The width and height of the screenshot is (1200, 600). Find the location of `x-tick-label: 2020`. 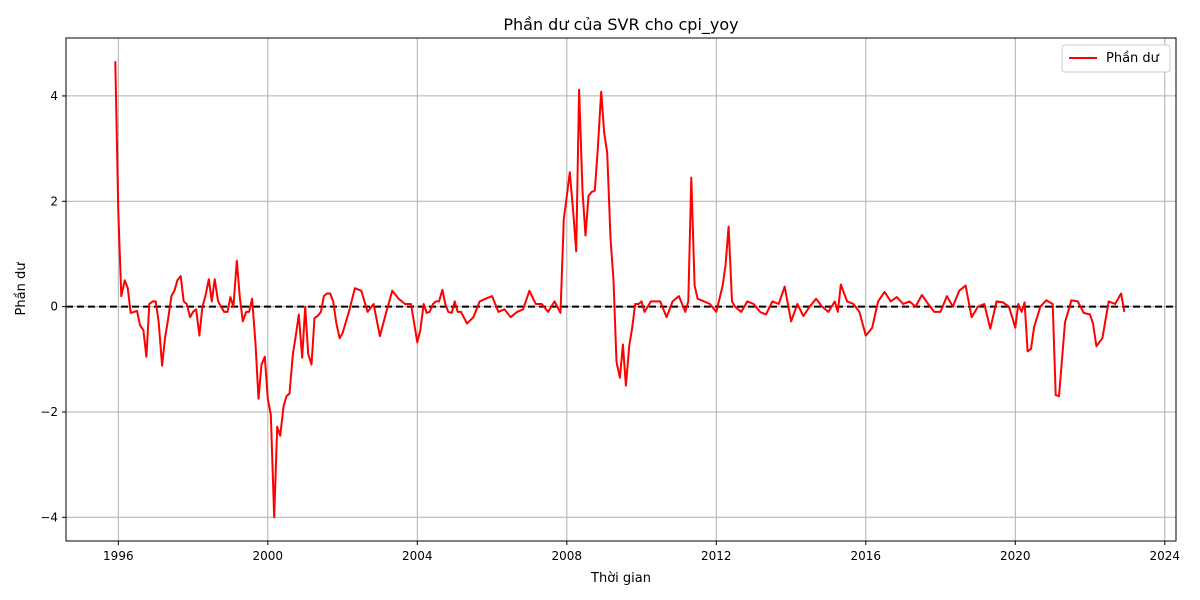

x-tick-label: 2020 is located at coordinates (1015, 556).